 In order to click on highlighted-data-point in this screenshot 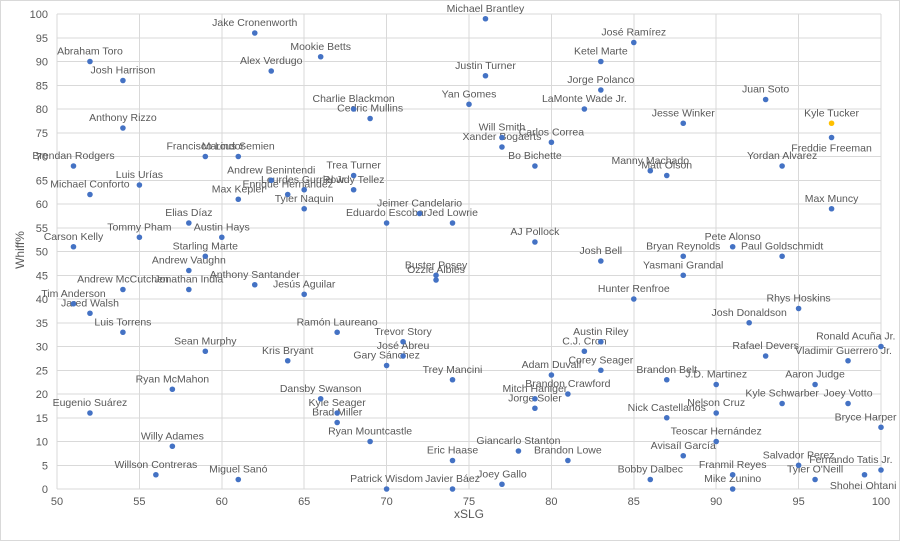, I will do `click(831, 123)`.